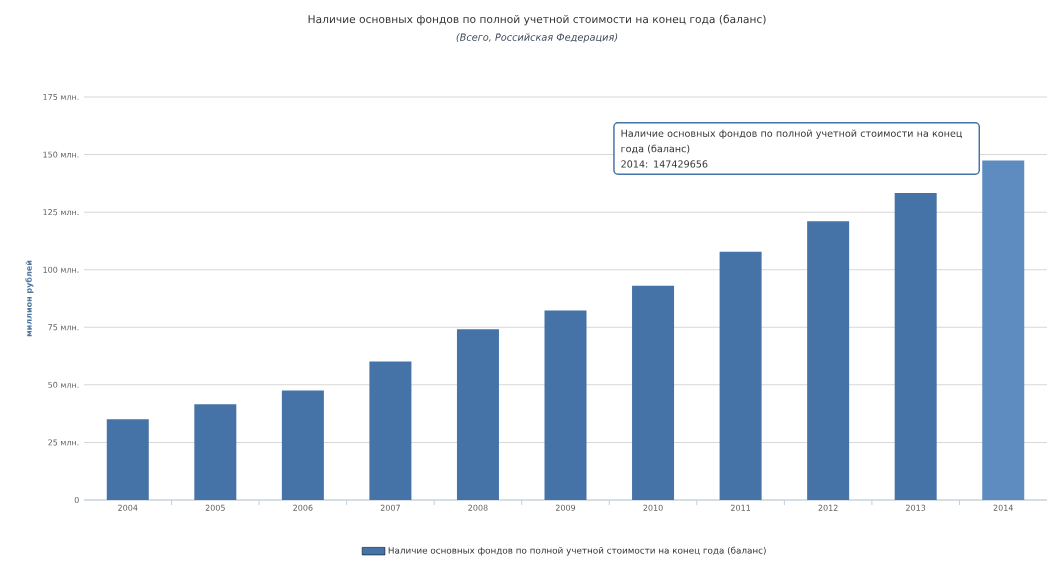 This screenshot has height=568, width=1049. Describe the element at coordinates (63, 384) in the screenshot. I see `y-tick-label: 50 млн.` at that location.